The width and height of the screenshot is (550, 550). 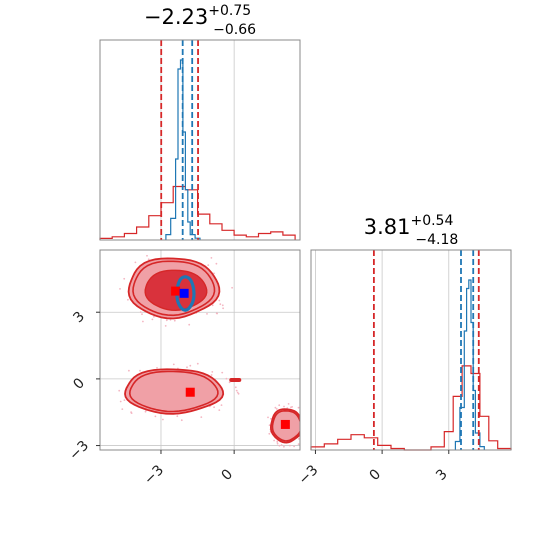 What do you see at coordinates (176, 17) in the screenshot?
I see `marginal-1-title-value: −2.23` at bounding box center [176, 17].